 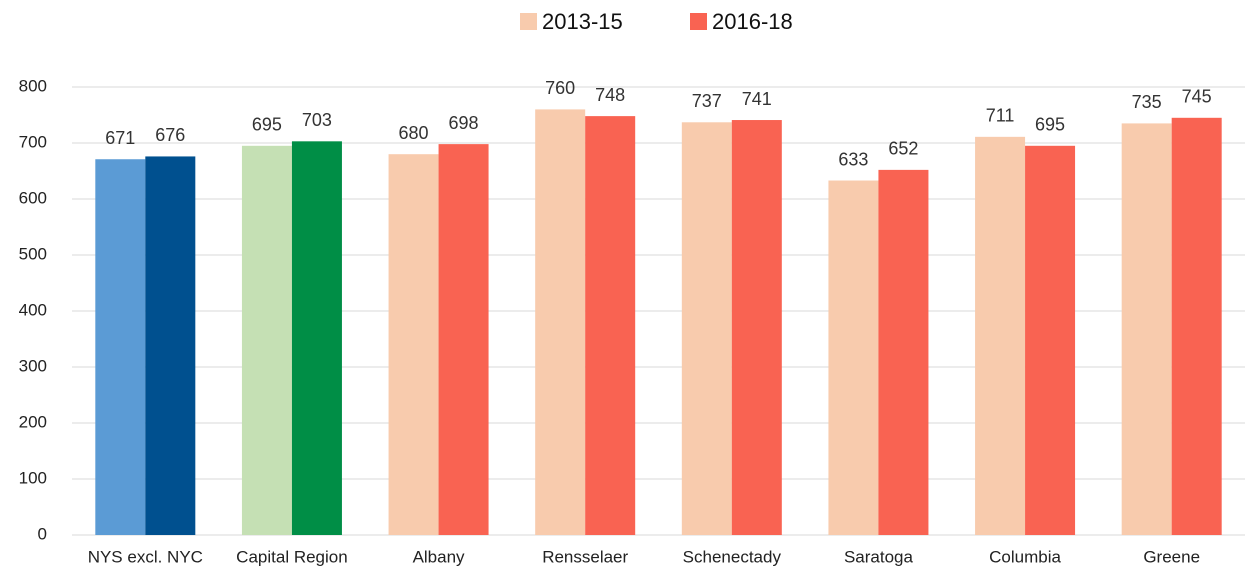 I want to click on y-tick-label: 500, so click(x=33, y=253).